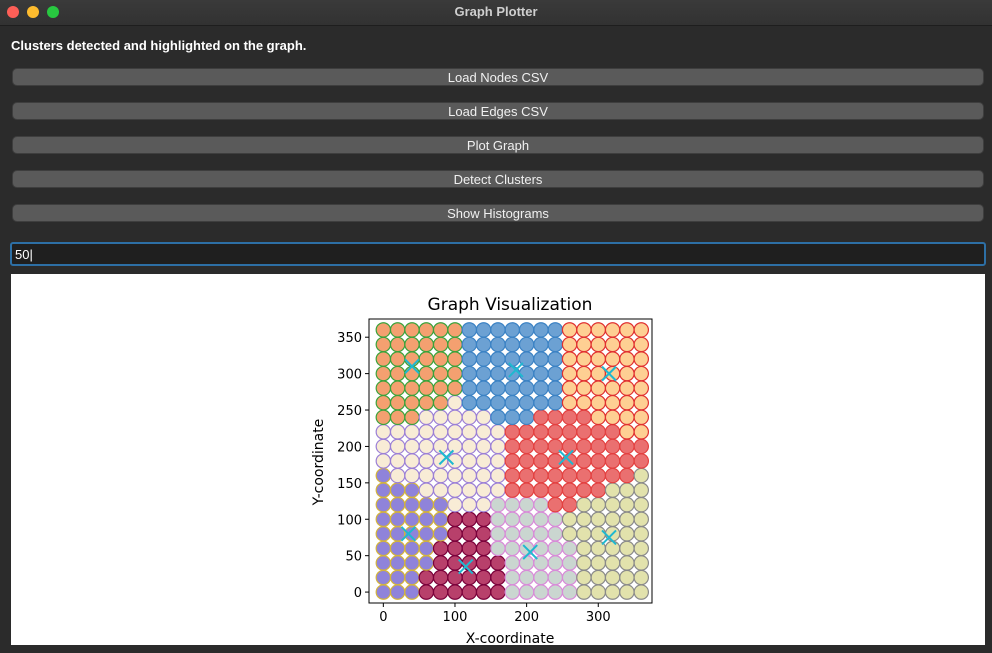 This screenshot has height=653, width=992. Describe the element at coordinates (498, 111) in the screenshot. I see `load-edges-button: Load Edges CSV` at that location.